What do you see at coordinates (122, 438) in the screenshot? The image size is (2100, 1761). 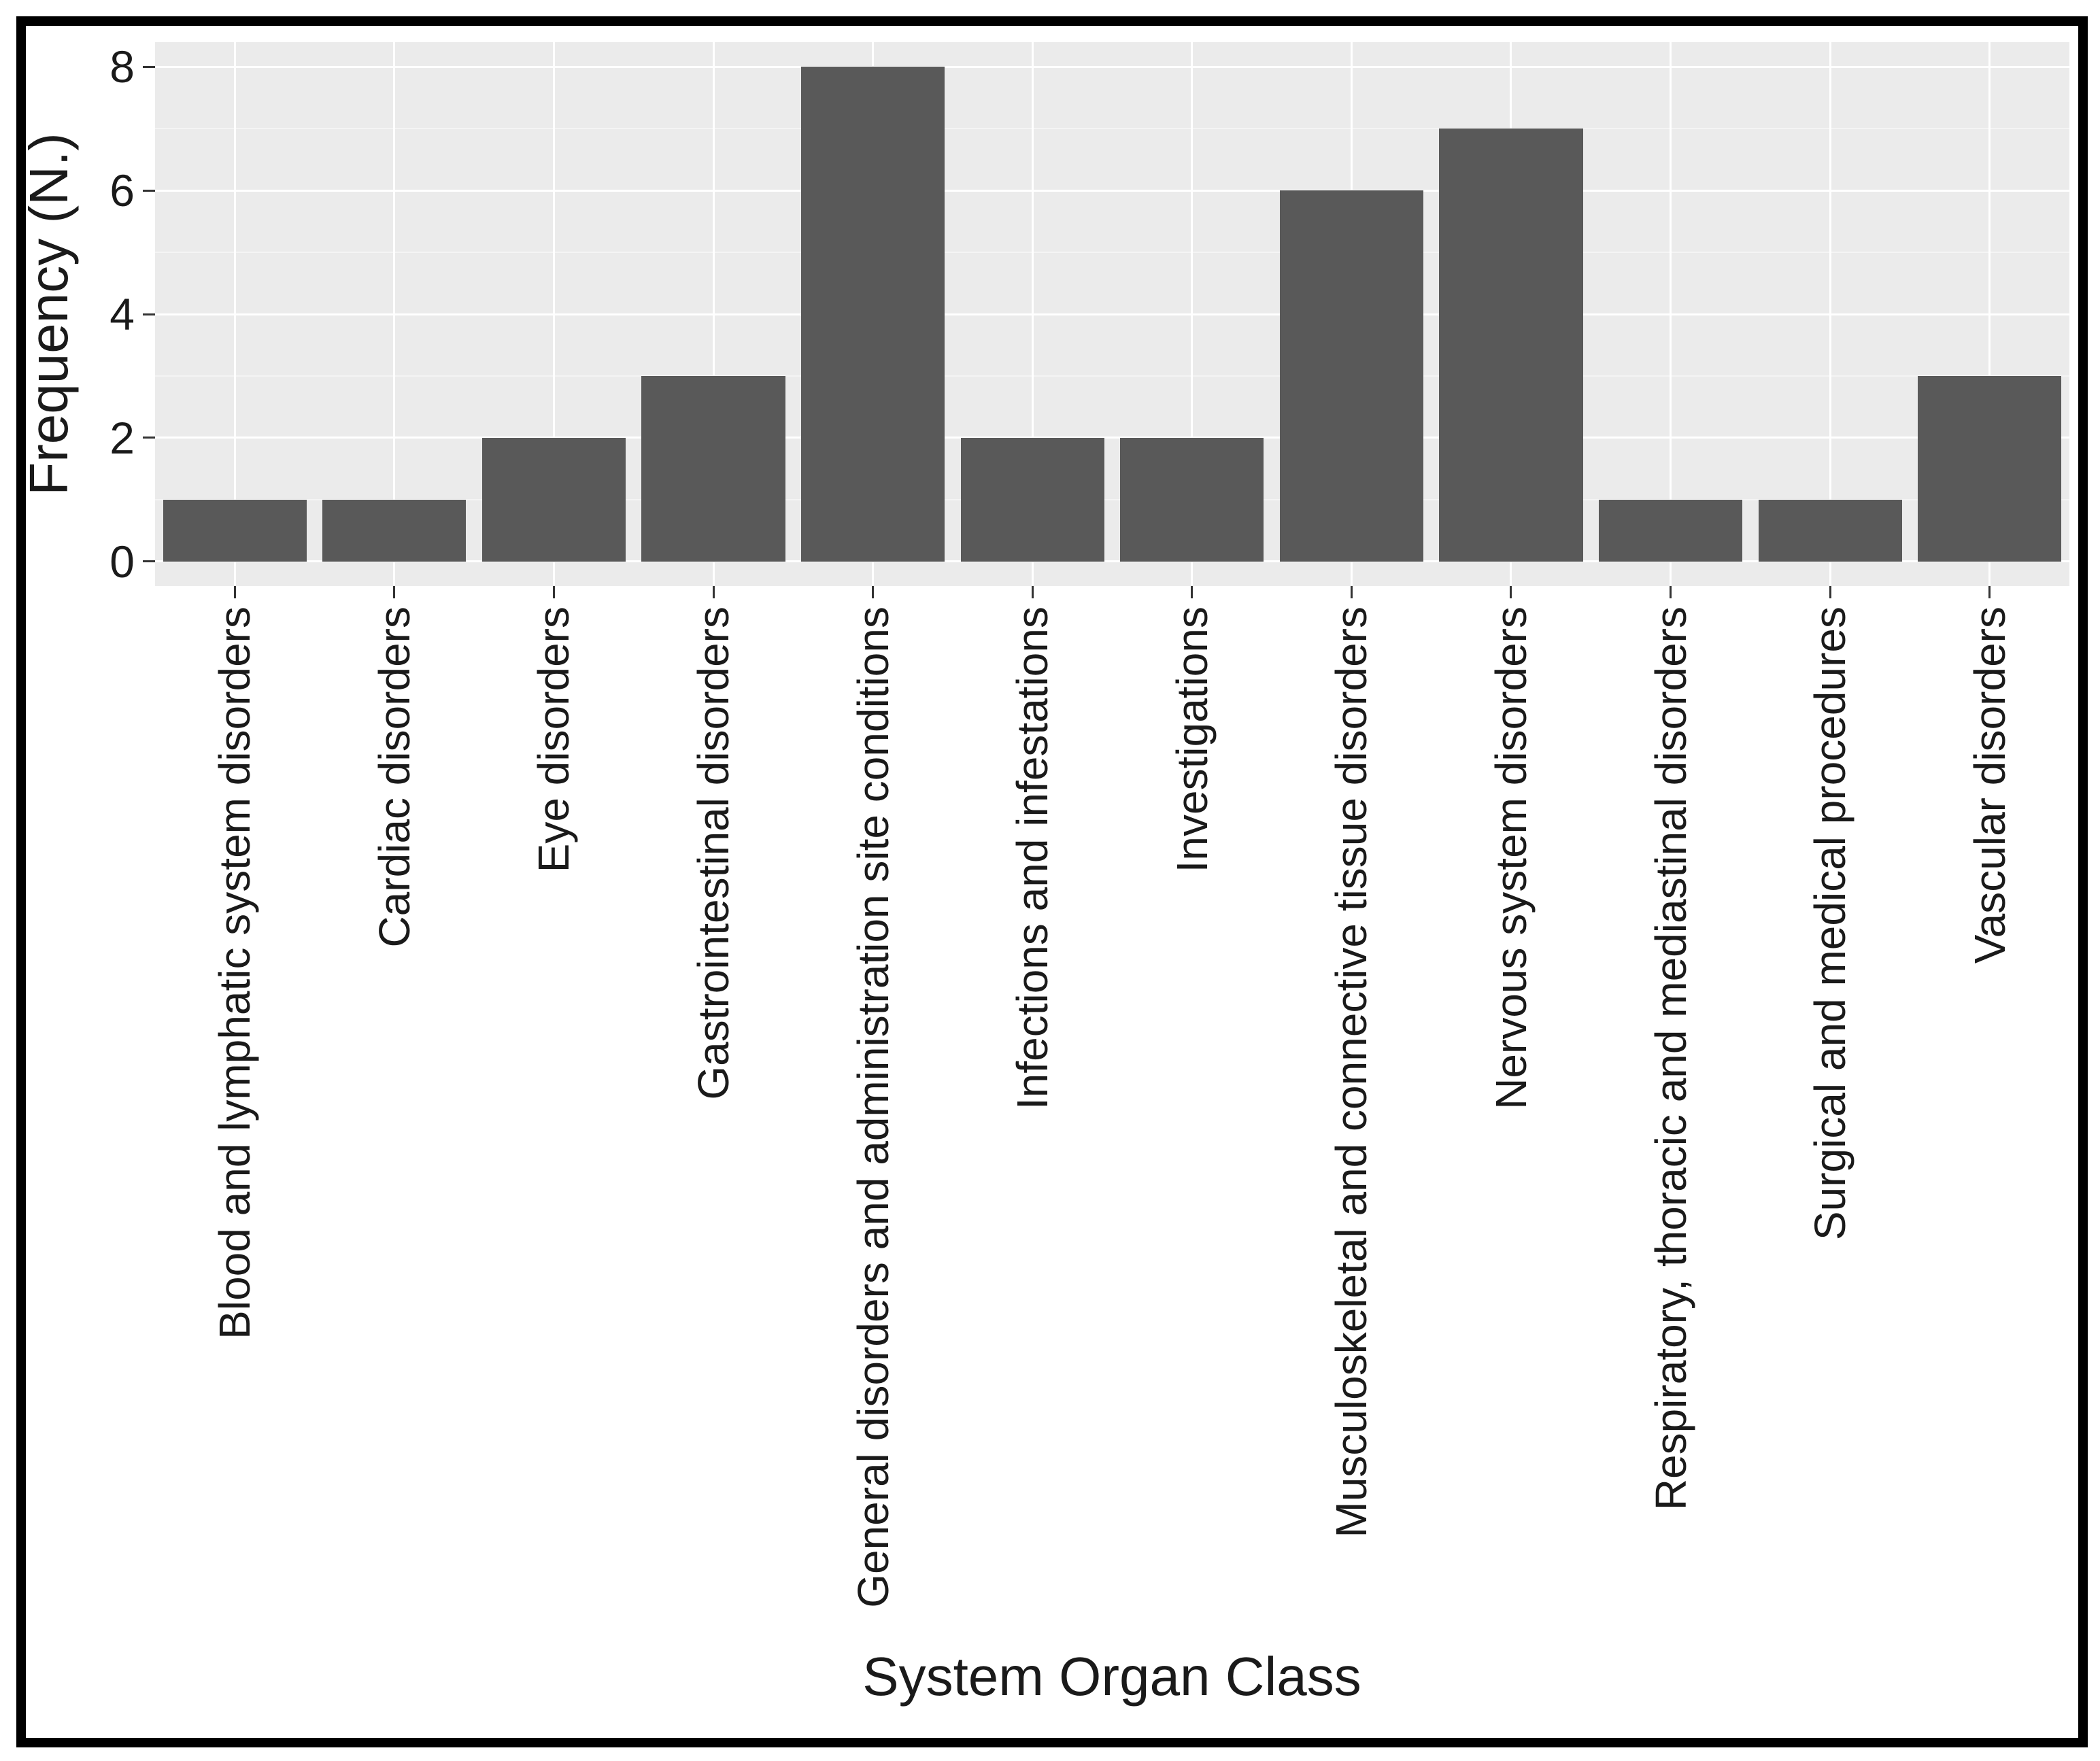 I see `y-tick-label: 2` at bounding box center [122, 438].